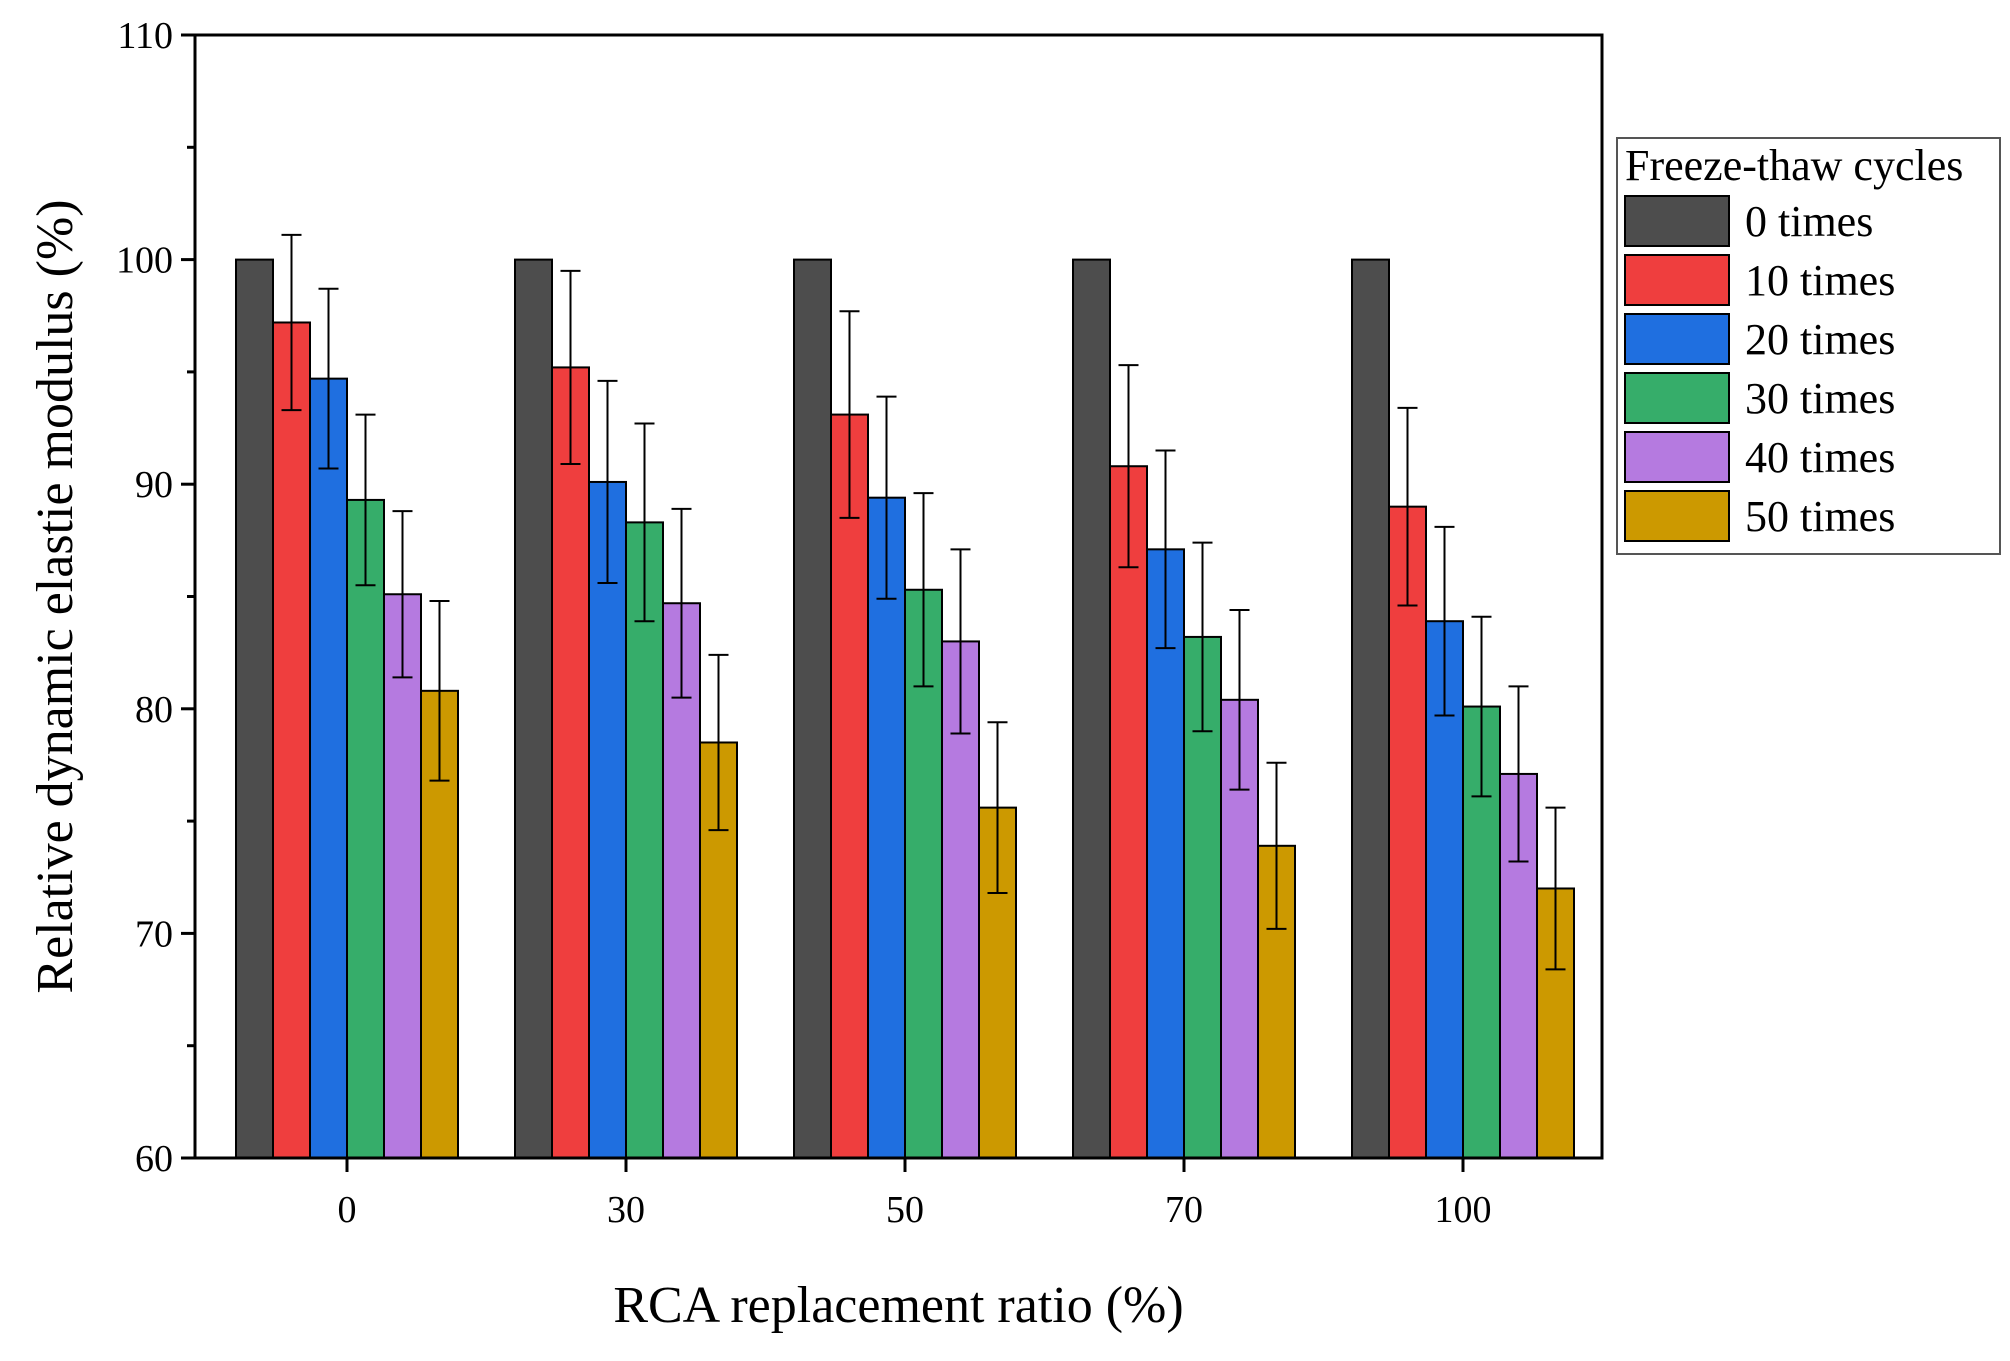  I want to click on y-tick-label: 60, so click(154, 1159).